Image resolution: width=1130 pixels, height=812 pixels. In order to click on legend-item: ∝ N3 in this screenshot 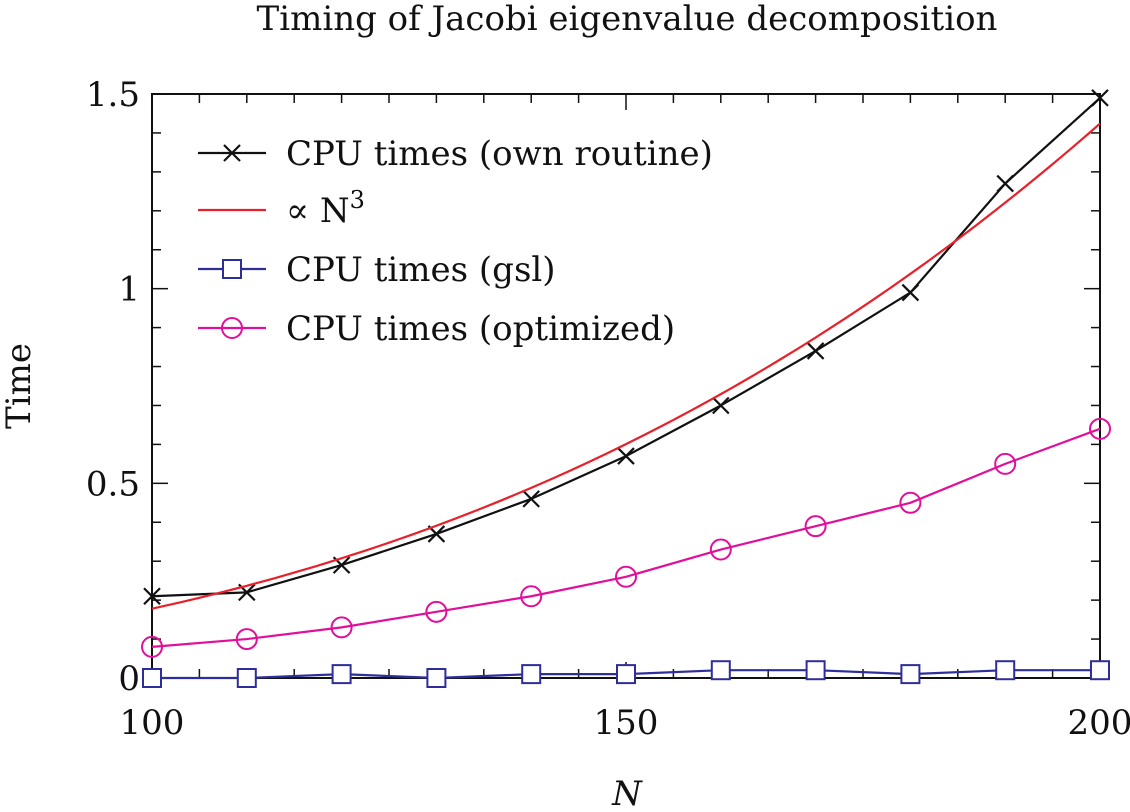, I will do `click(281, 208)`.